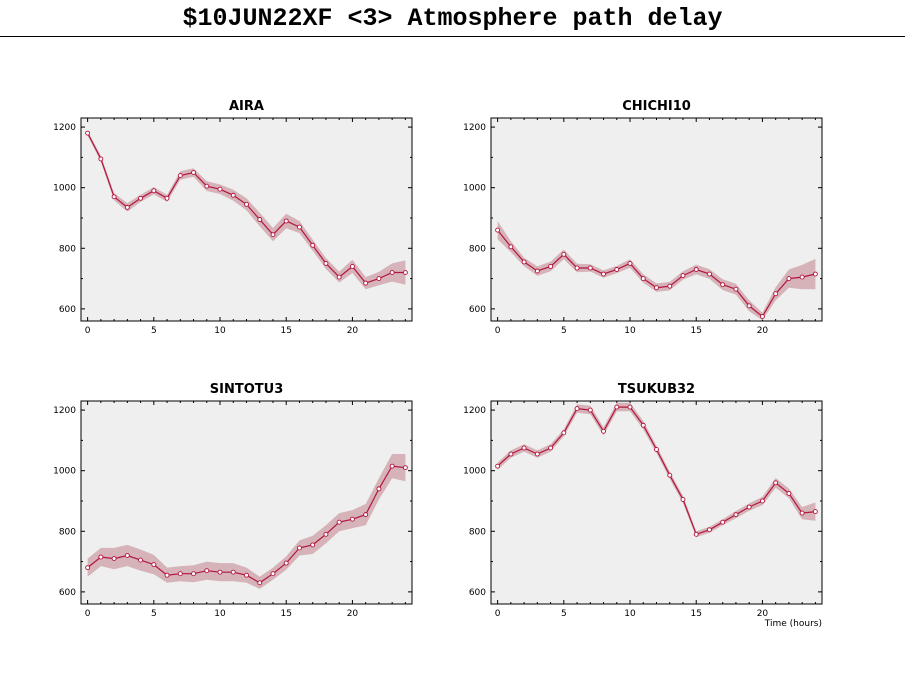  I want to click on chart-title: CHICHI10, so click(656, 106).